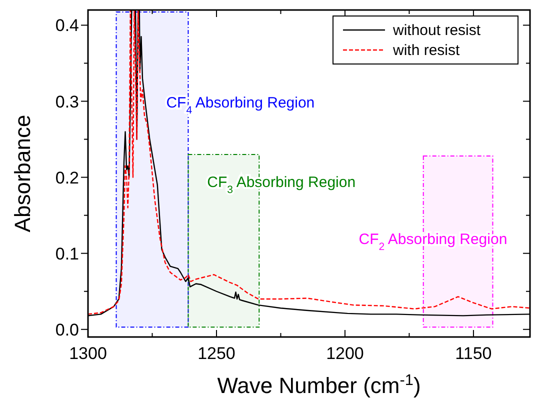 The width and height of the screenshot is (533, 407). What do you see at coordinates (319, 385) in the screenshot?
I see `x-axis-title: Wave Number (cm$^{-1}$)` at bounding box center [319, 385].